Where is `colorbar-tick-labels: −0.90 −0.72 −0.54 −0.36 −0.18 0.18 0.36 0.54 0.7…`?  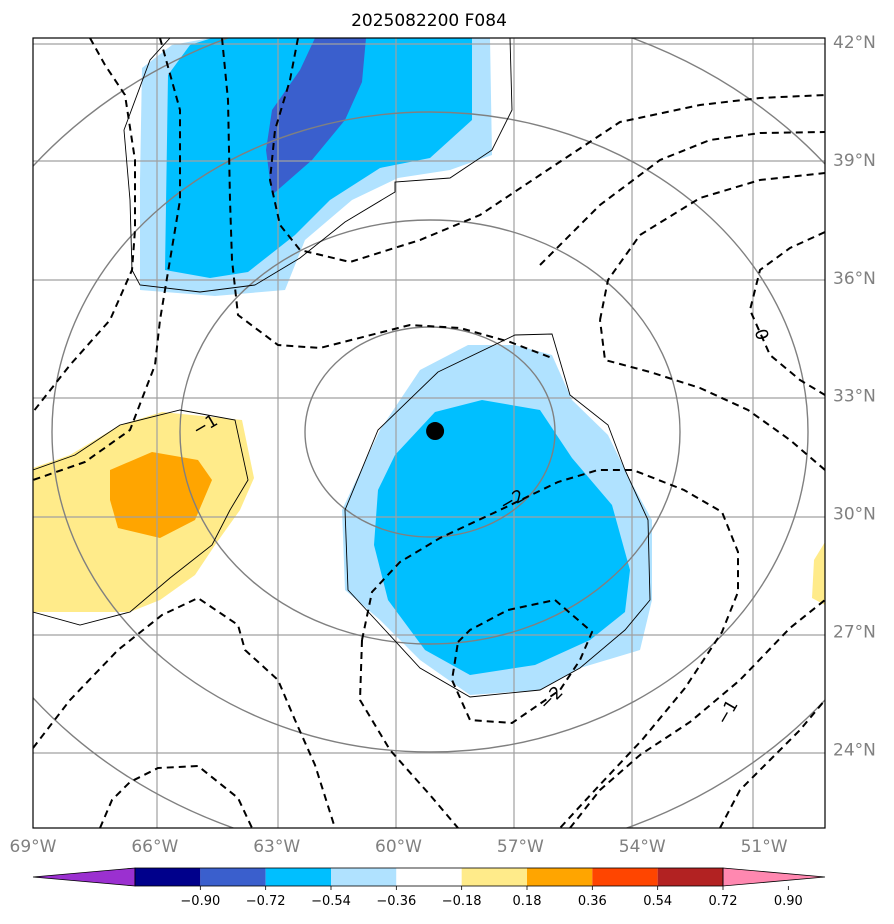
colorbar-tick-labels: −0.90 −0.72 −0.54 −0.36 −0.18 0.18 0.36 0.54 0.7… is located at coordinates (491, 897).